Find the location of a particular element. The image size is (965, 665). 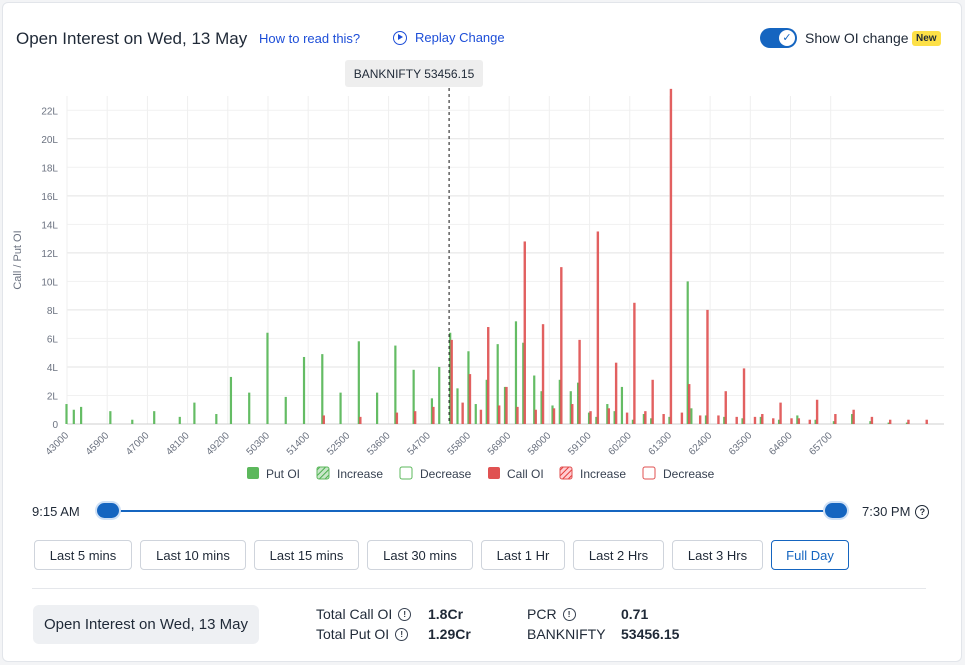

last-5-mins-button: Last 5 mins is located at coordinates (83, 555).